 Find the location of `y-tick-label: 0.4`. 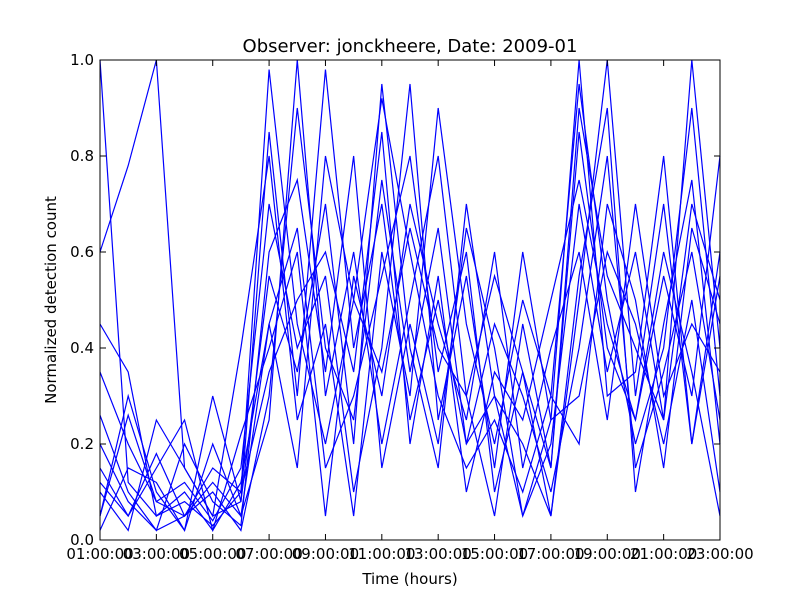

y-tick-label: 0.4 is located at coordinates (82, 348).